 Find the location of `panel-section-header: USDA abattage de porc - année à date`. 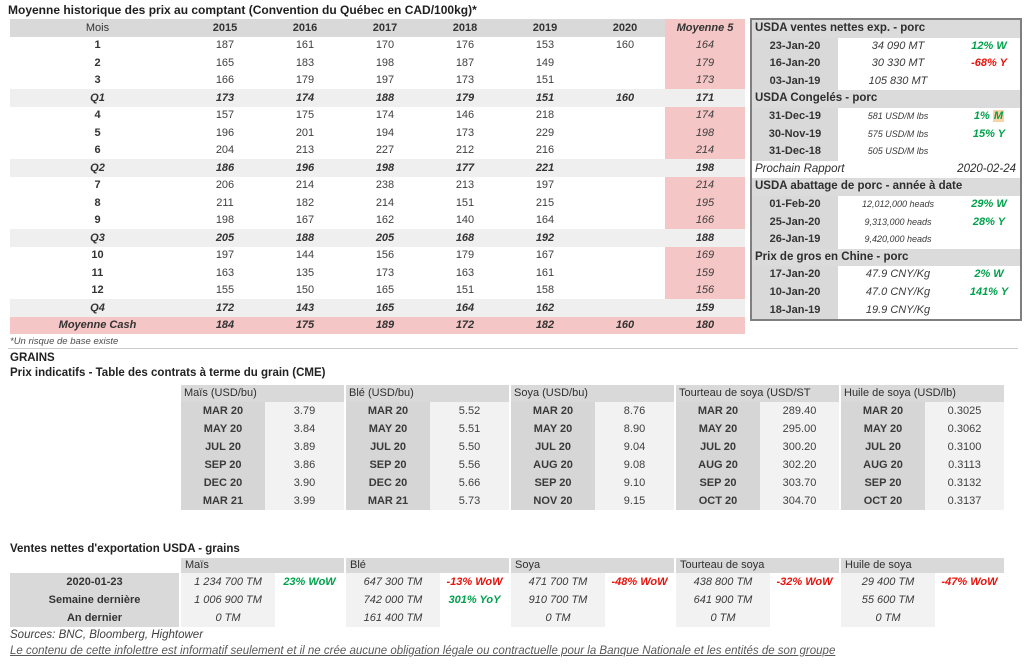

panel-section-header: USDA abattage de porc - année à date is located at coordinates (886, 187).